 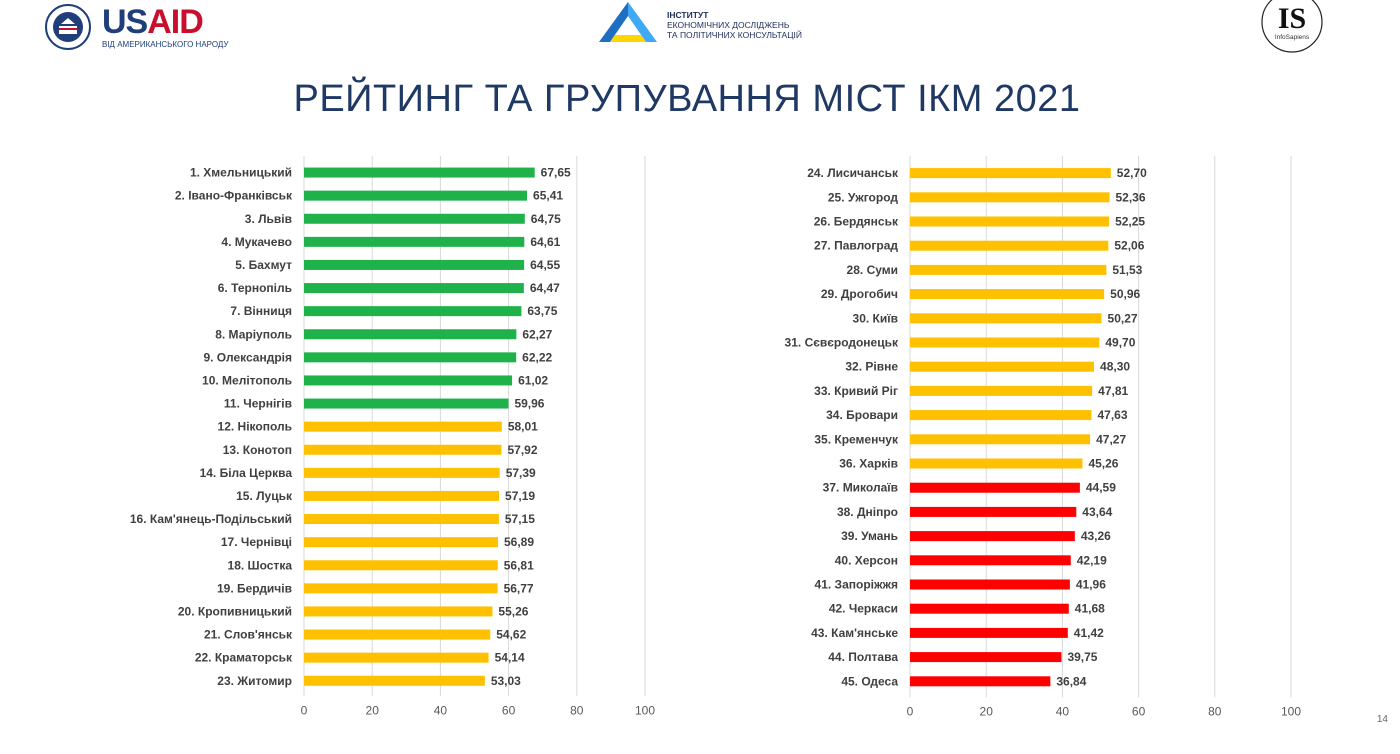 What do you see at coordinates (875, 318) in the screenshot?
I see `right-category-label: 30. Київ` at bounding box center [875, 318].